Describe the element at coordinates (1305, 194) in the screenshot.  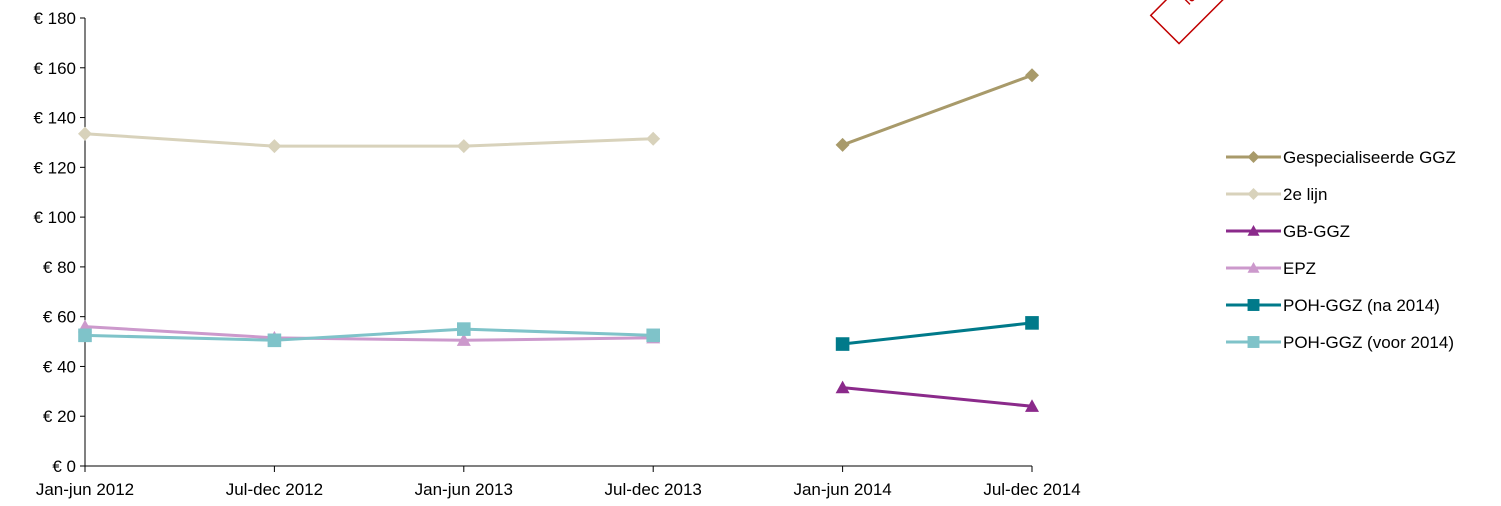
I see `legend-label: 2e lijn` at that location.